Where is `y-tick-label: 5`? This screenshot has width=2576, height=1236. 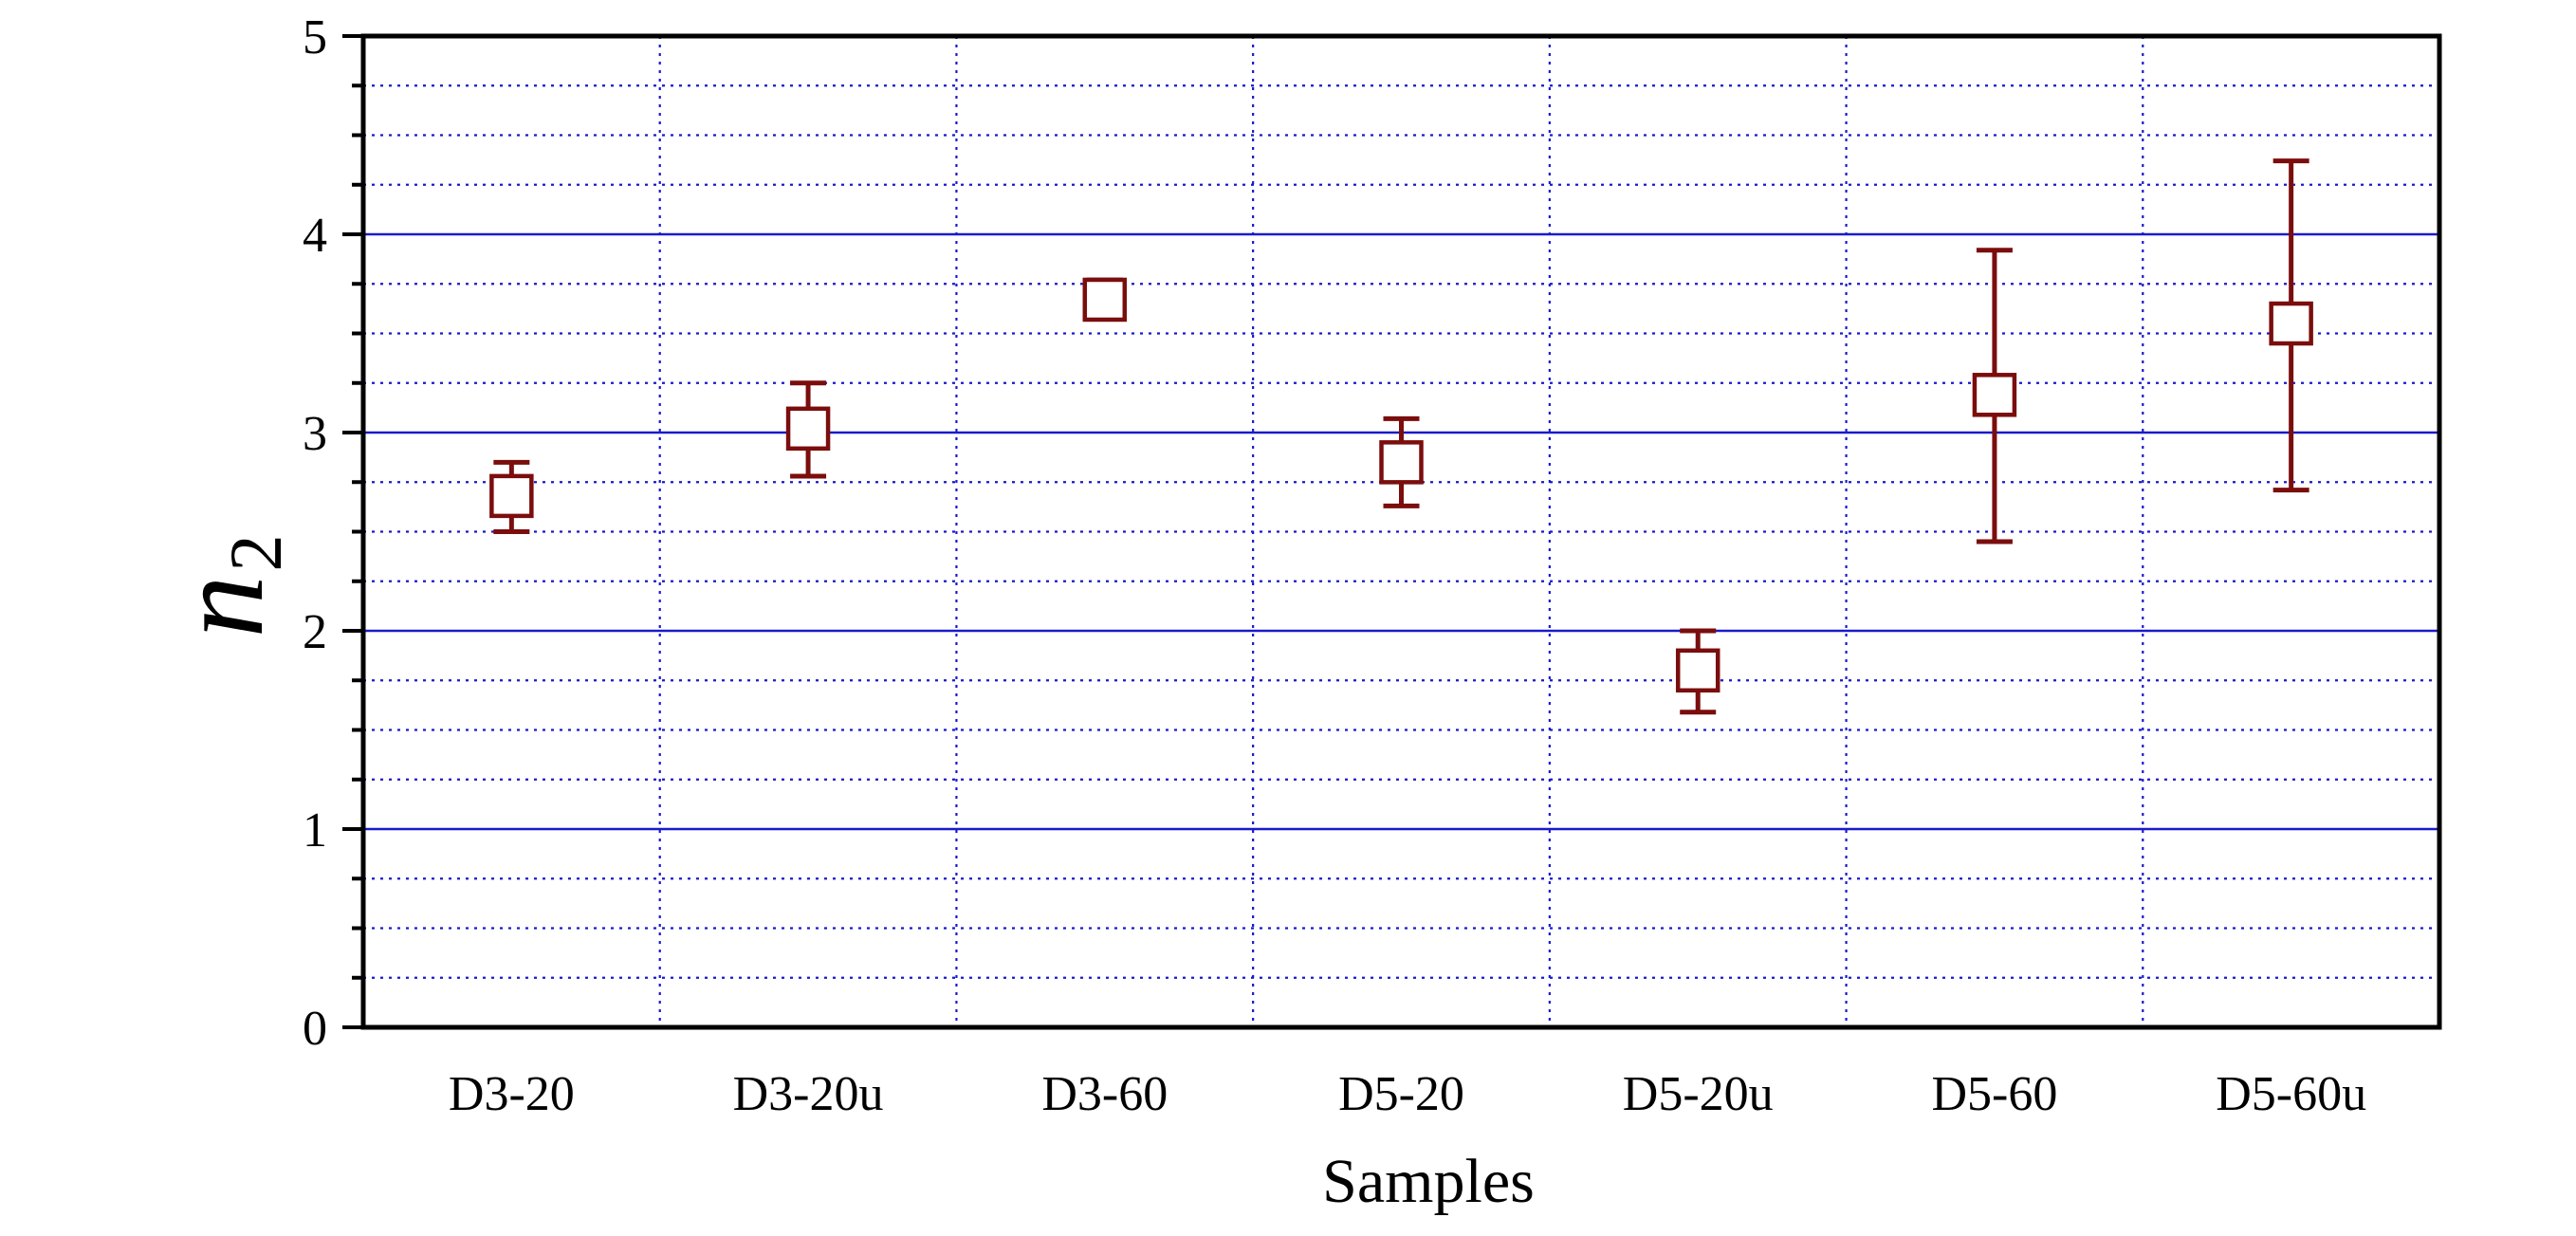
y-tick-label: 5 is located at coordinates (315, 37).